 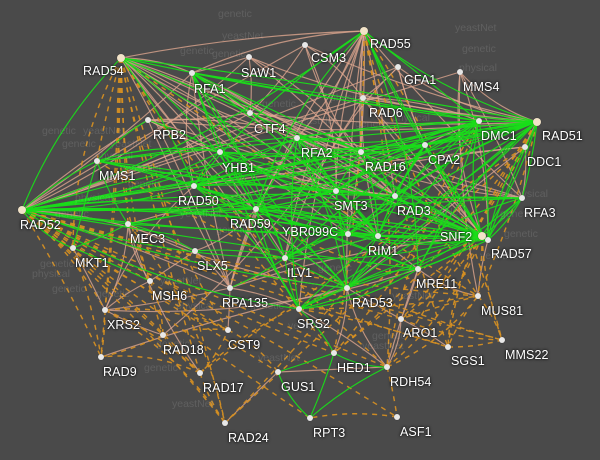 I want to click on network-node-mms4, so click(x=460, y=72).